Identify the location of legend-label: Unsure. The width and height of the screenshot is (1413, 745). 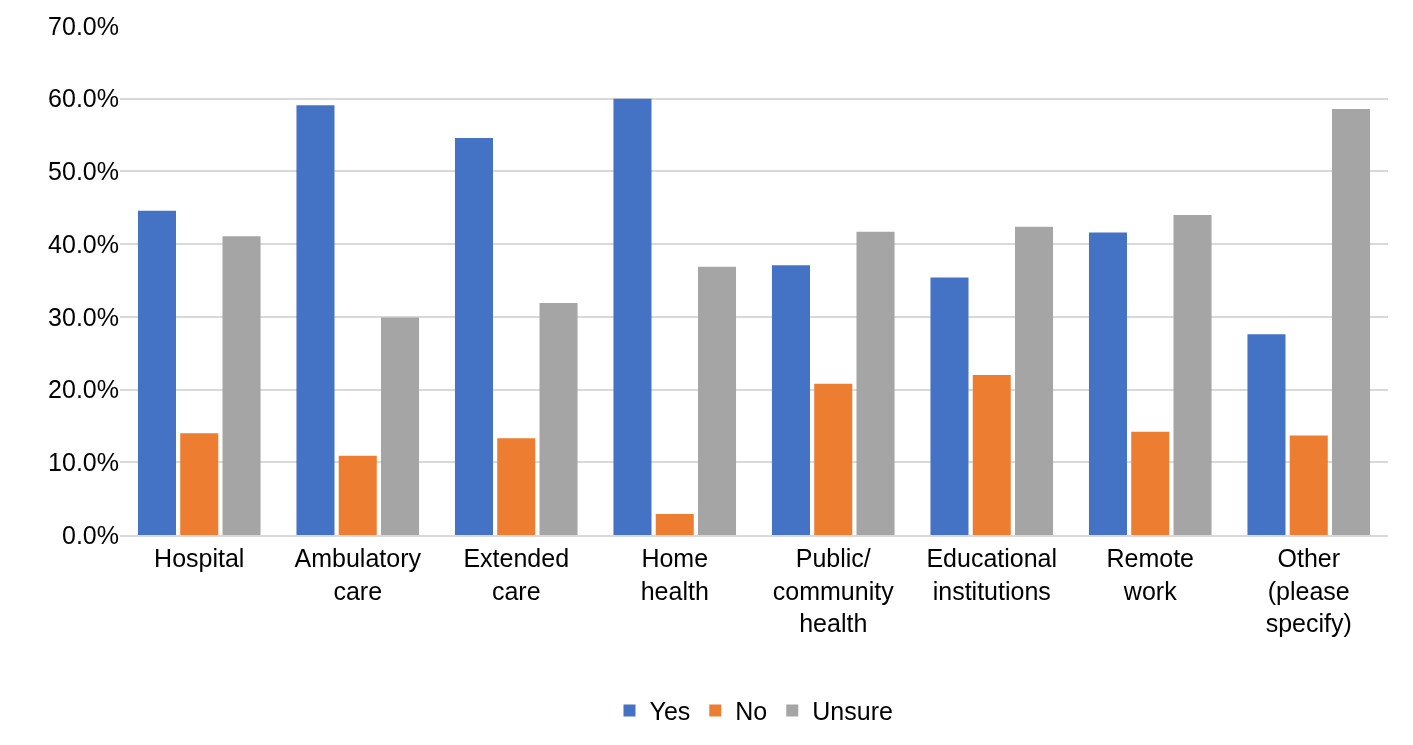
(852, 711).